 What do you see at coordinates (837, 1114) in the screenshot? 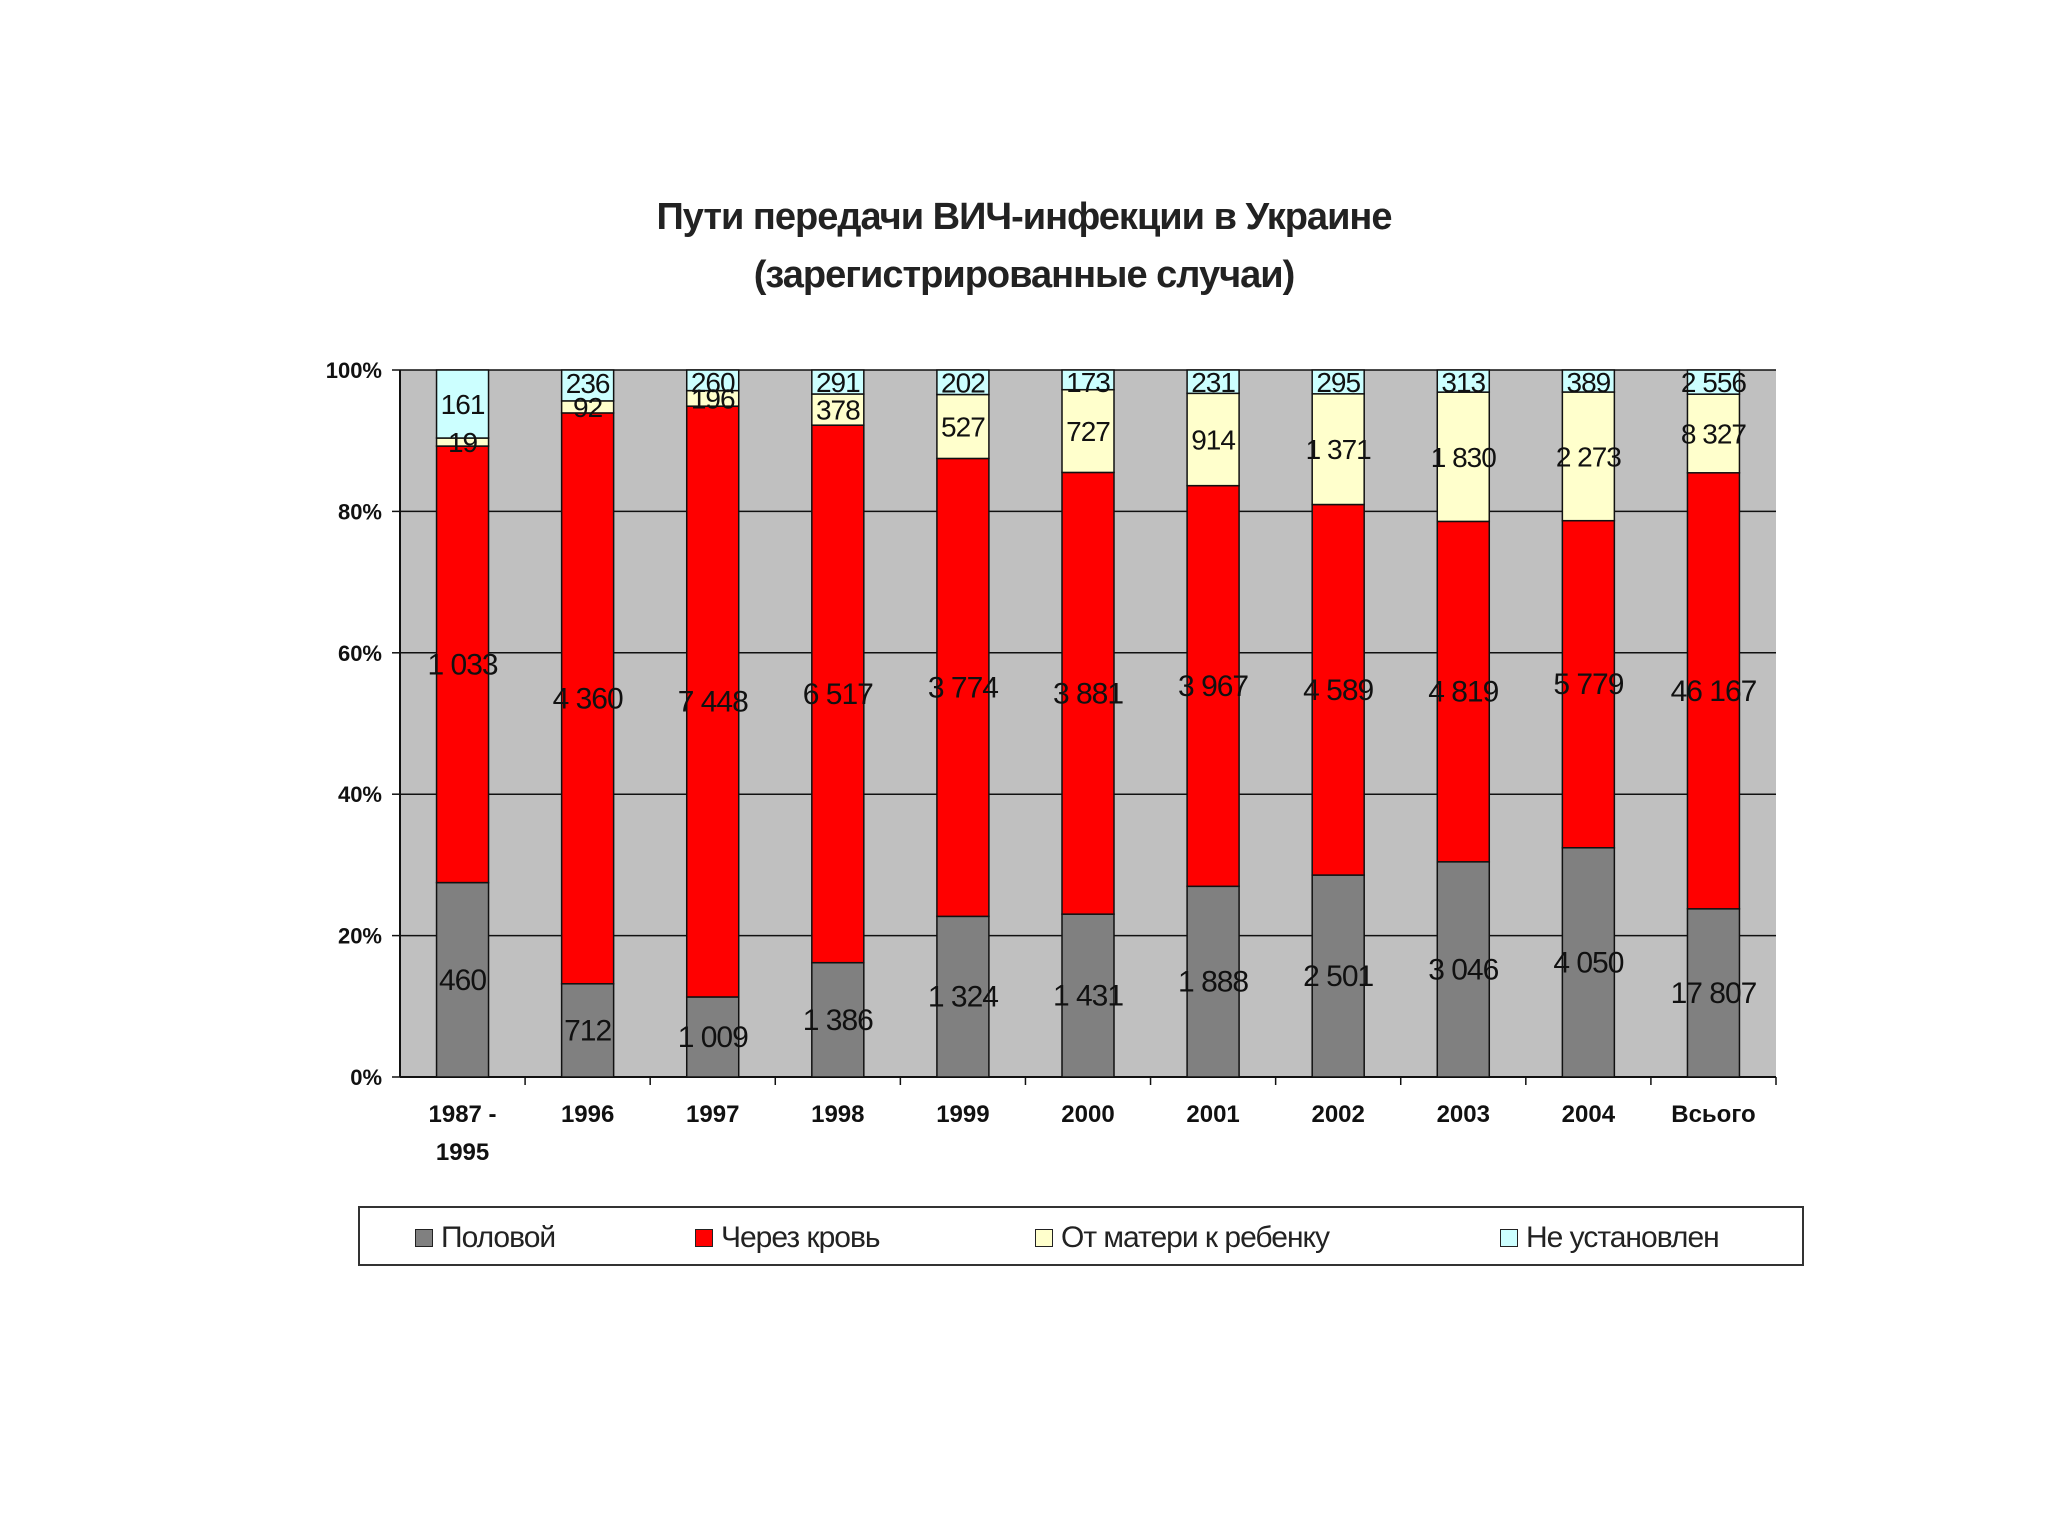
I see `x-tick-label: 1998` at bounding box center [837, 1114].